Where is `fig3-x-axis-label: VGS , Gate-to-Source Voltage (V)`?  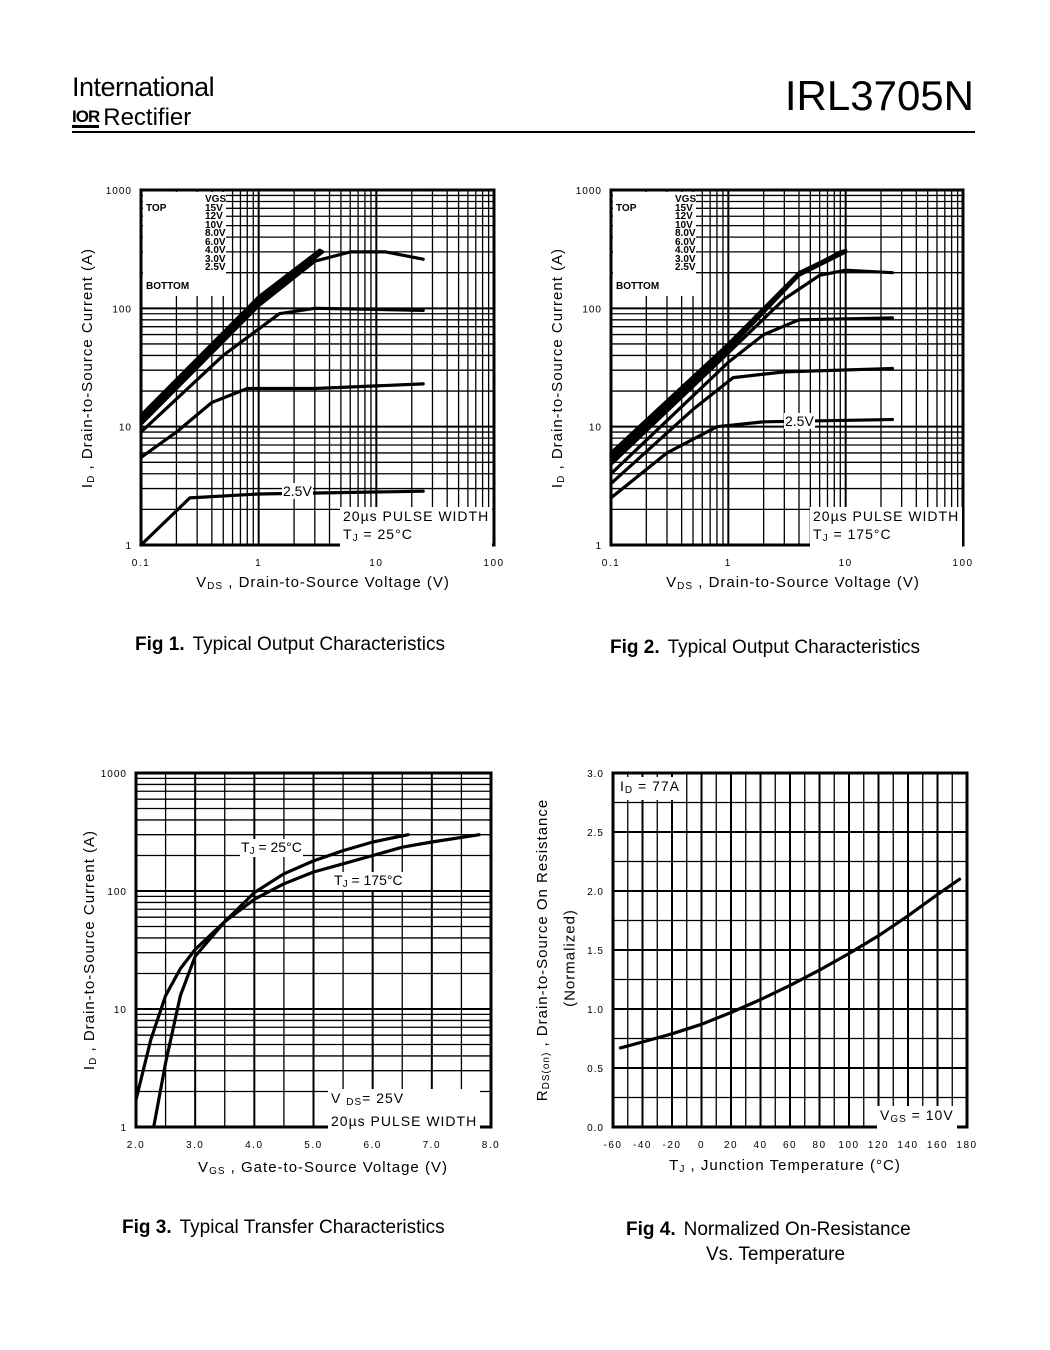
fig3-x-axis-label: VGS , Gate-to-Source Voltage (V) is located at coordinates (323, 1168).